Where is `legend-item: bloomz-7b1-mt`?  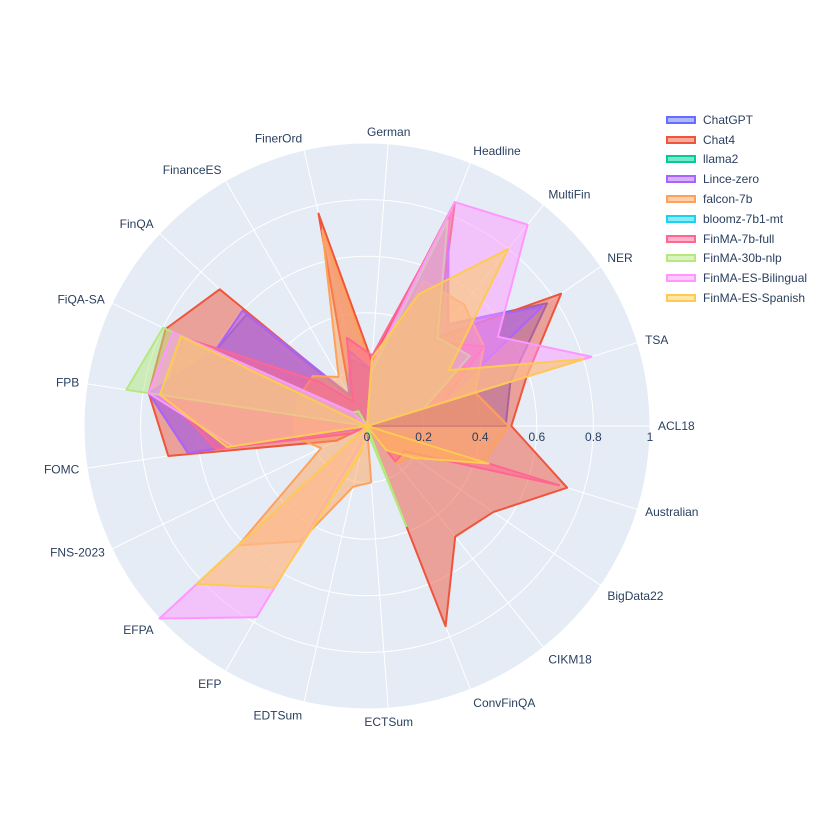 legend-item: bloomz-7b1-mt is located at coordinates (746, 219).